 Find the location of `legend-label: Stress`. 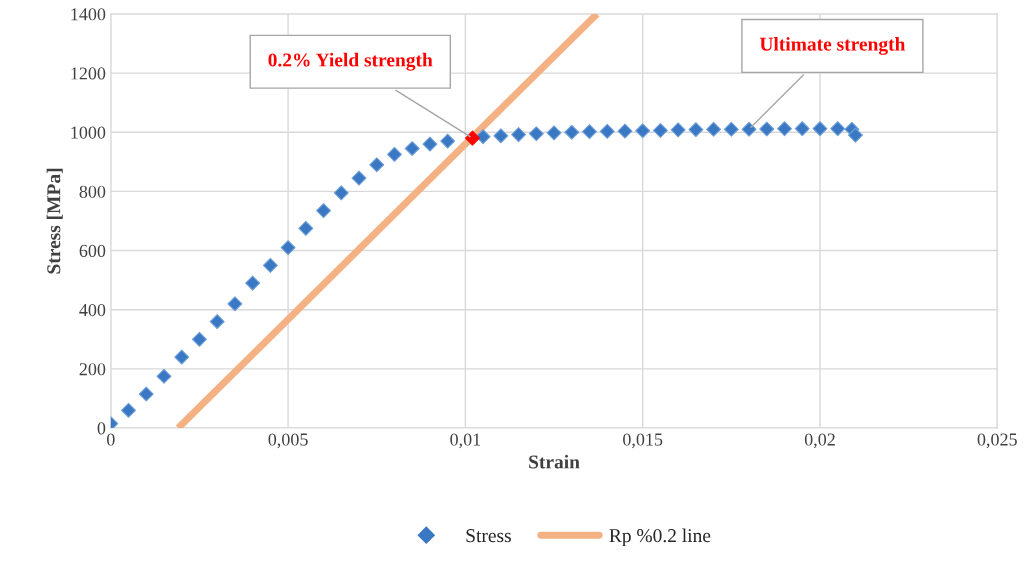

legend-label: Stress is located at coordinates (488, 536).